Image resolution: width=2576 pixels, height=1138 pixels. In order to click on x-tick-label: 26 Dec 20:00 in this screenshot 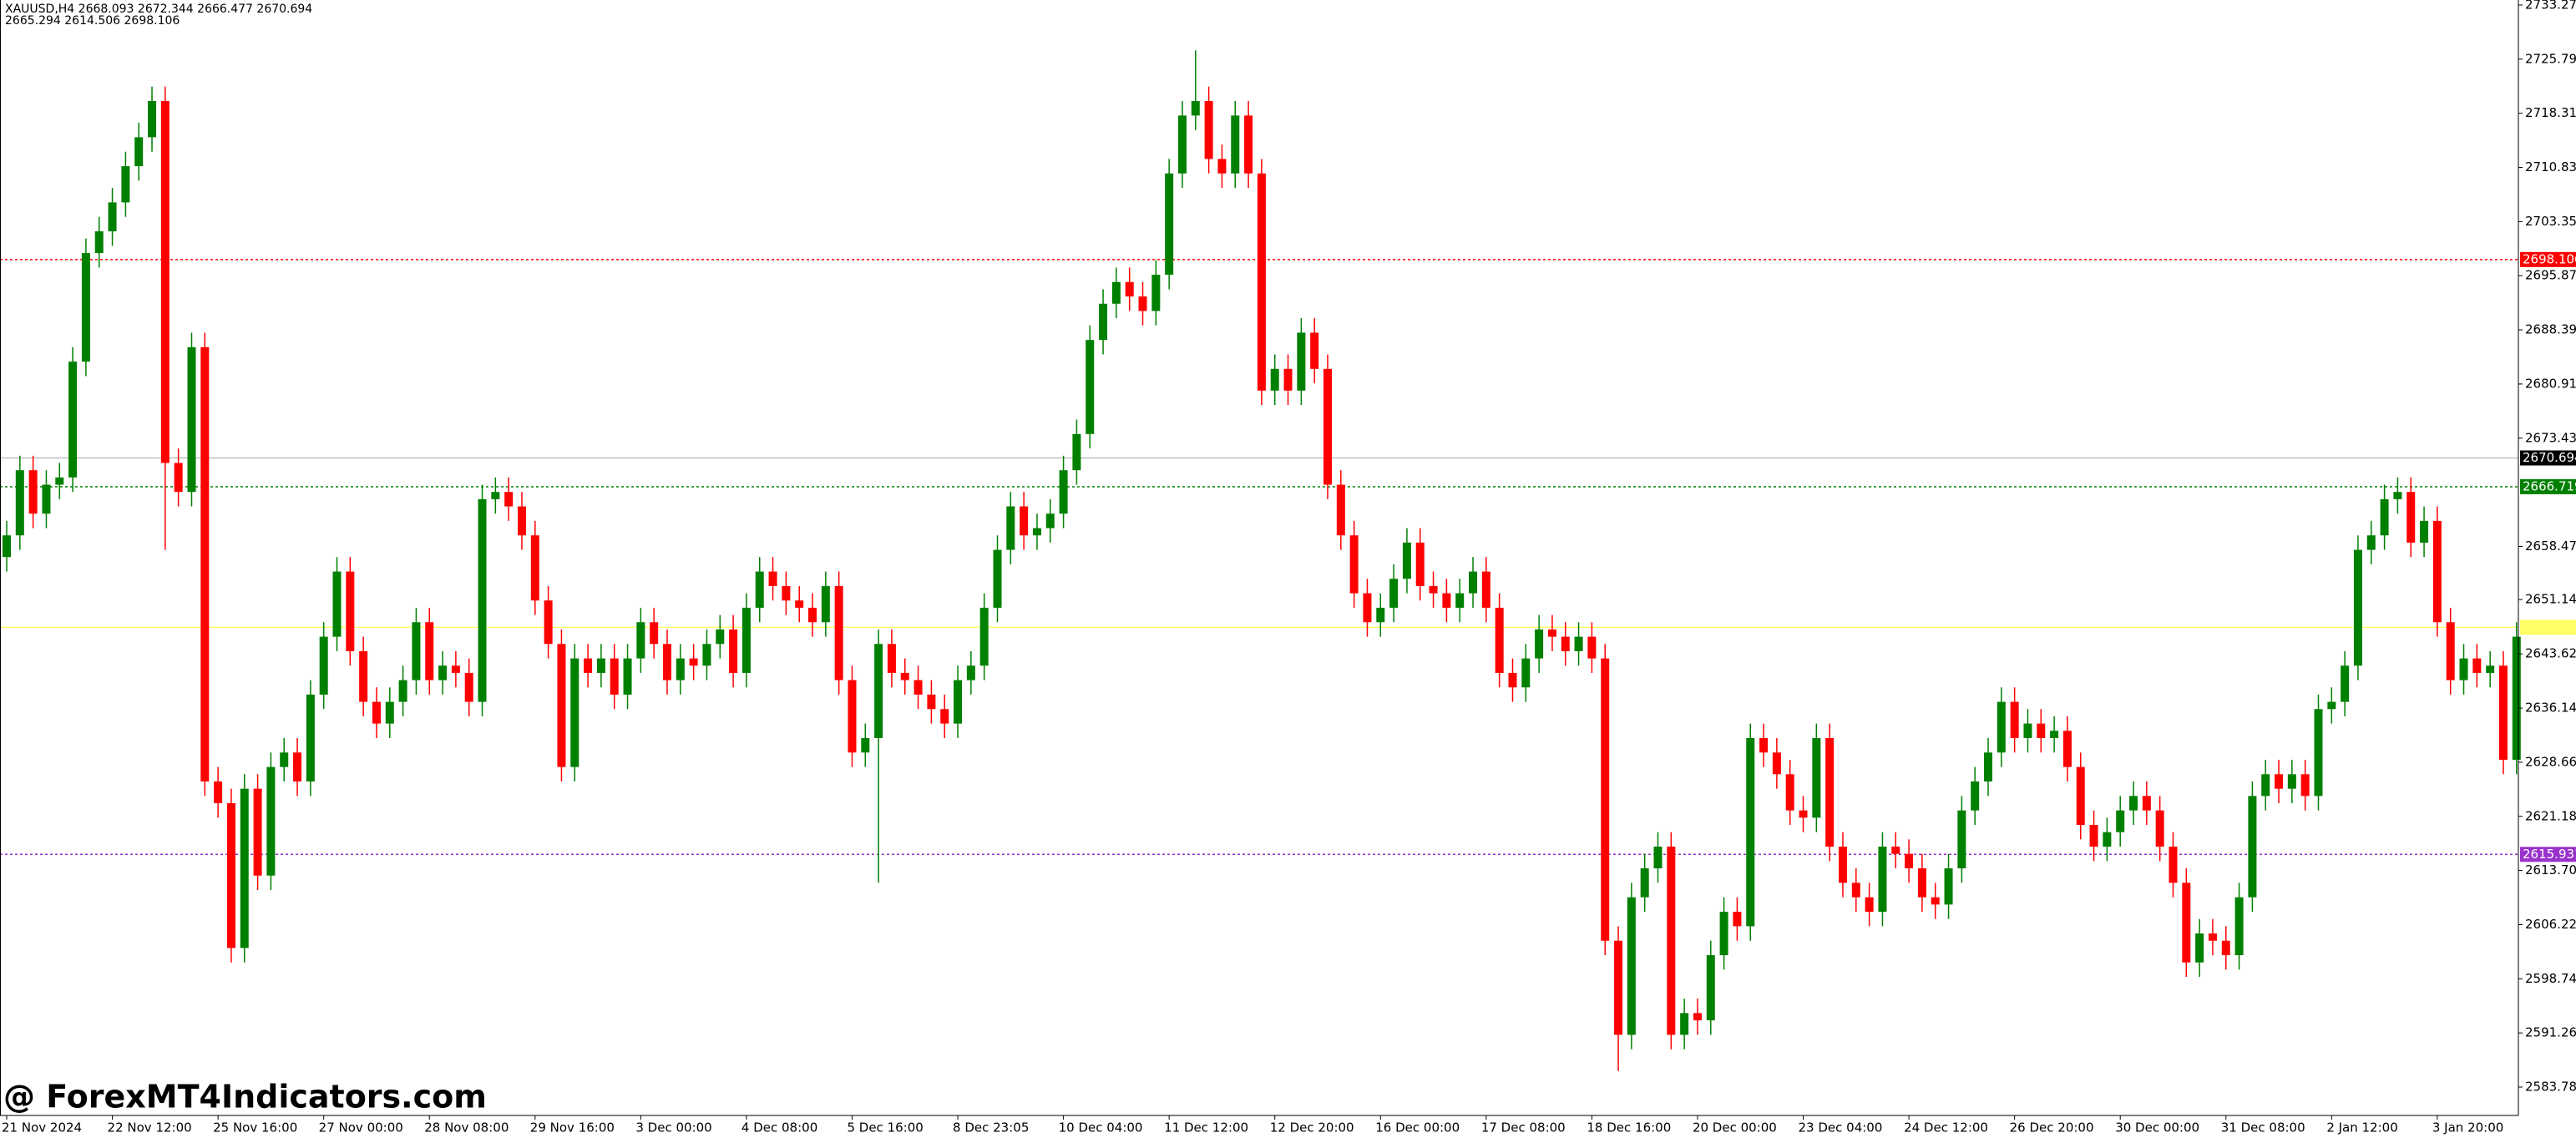, I will do `click(2052, 1127)`.